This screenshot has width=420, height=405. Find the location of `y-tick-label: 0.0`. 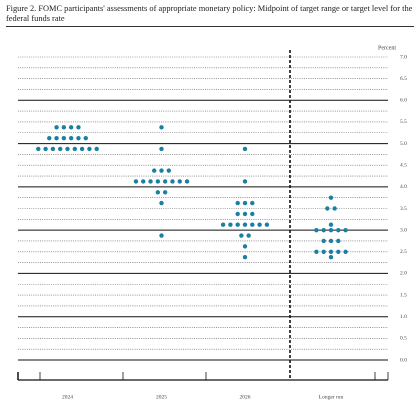

y-tick-label: 0.0 is located at coordinates (403, 360).